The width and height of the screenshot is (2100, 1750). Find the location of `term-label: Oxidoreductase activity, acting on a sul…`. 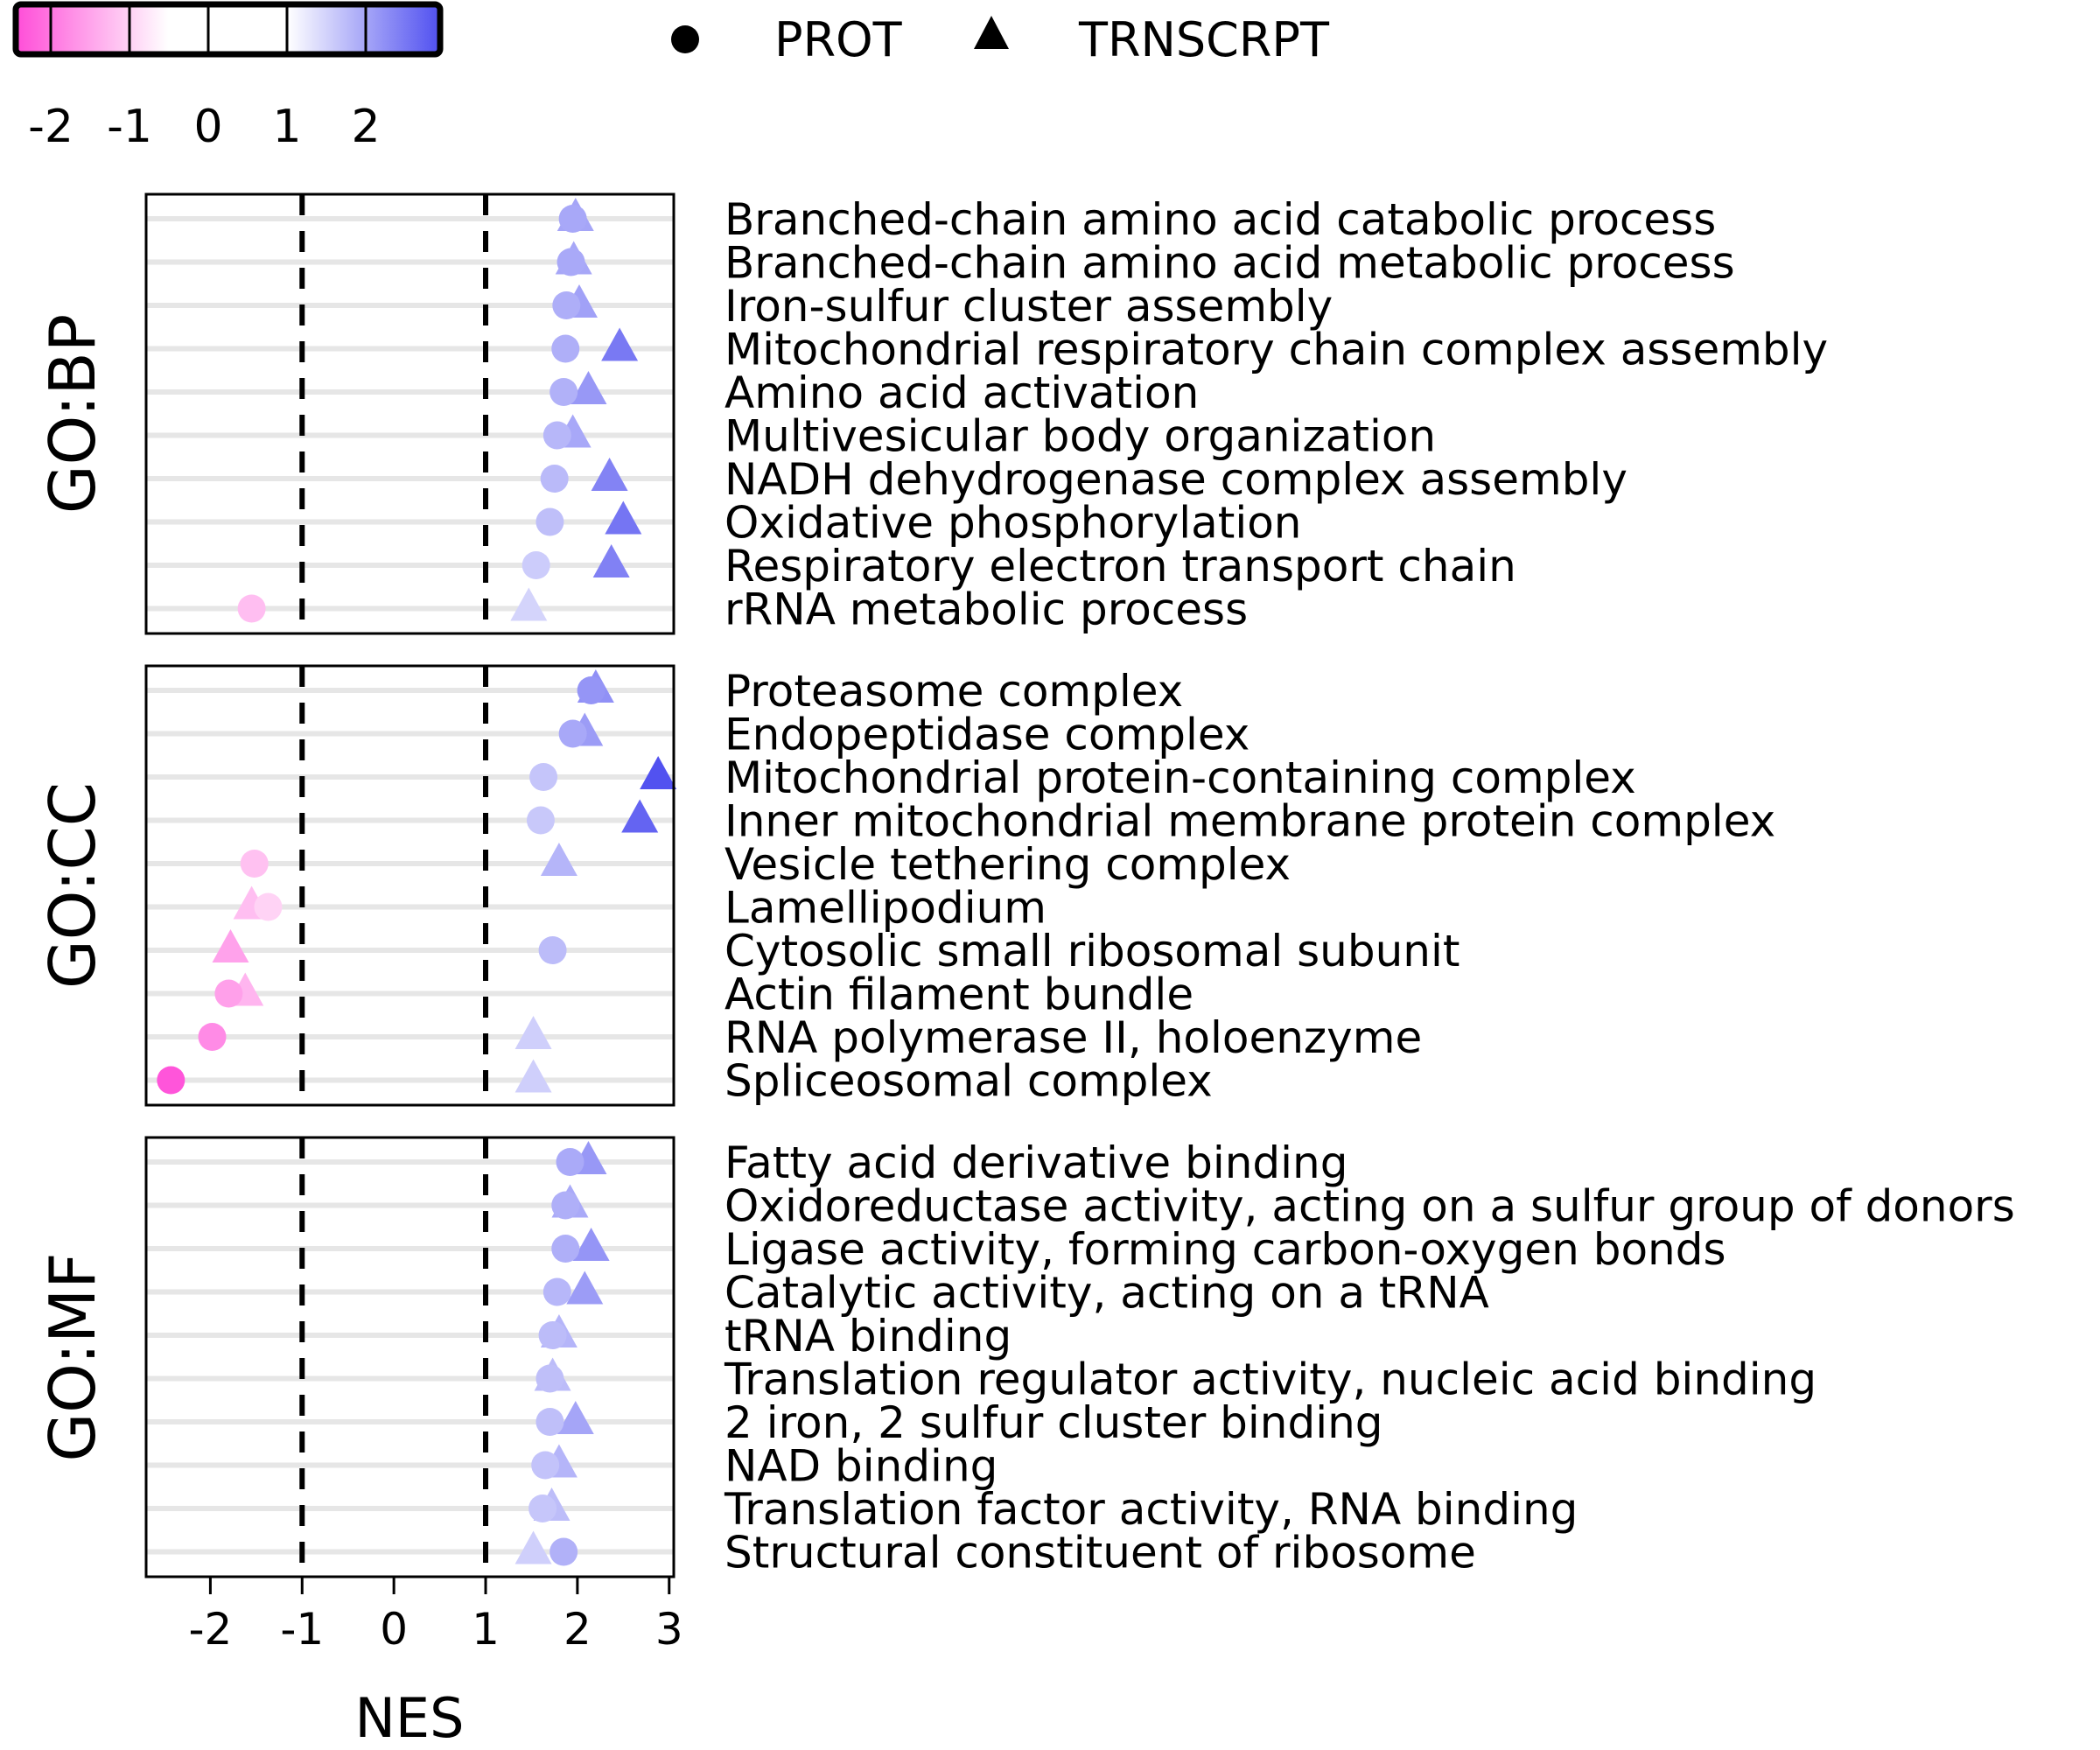

term-label: Oxidoreductase activity, acting on a sul… is located at coordinates (1369, 1206).